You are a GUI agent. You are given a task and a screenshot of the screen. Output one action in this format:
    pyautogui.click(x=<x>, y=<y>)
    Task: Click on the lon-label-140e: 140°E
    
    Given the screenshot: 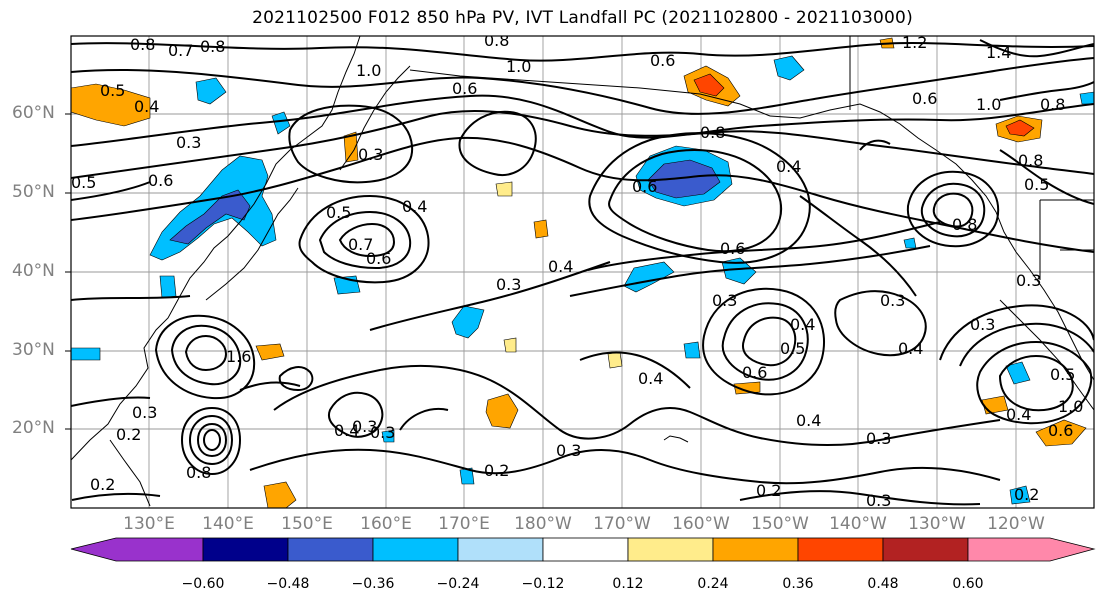 What is the action you would take?
    pyautogui.click(x=228, y=524)
    